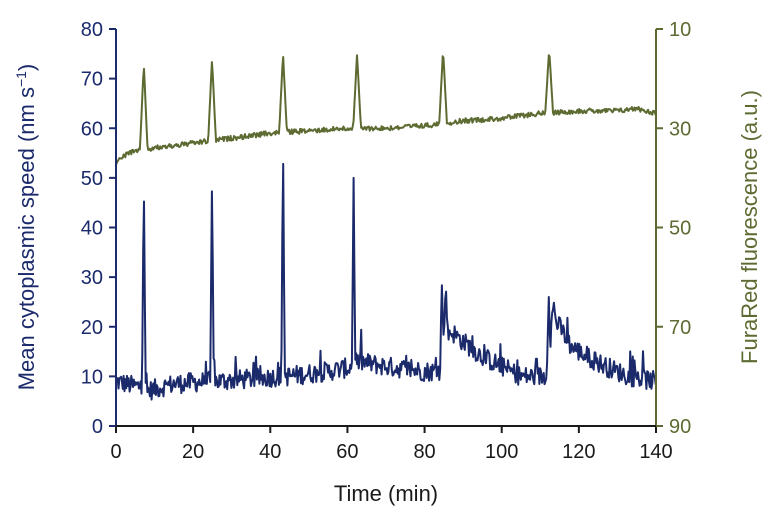  Describe the element at coordinates (680, 328) in the screenshot. I see `y-right-tick-label: 70` at that location.